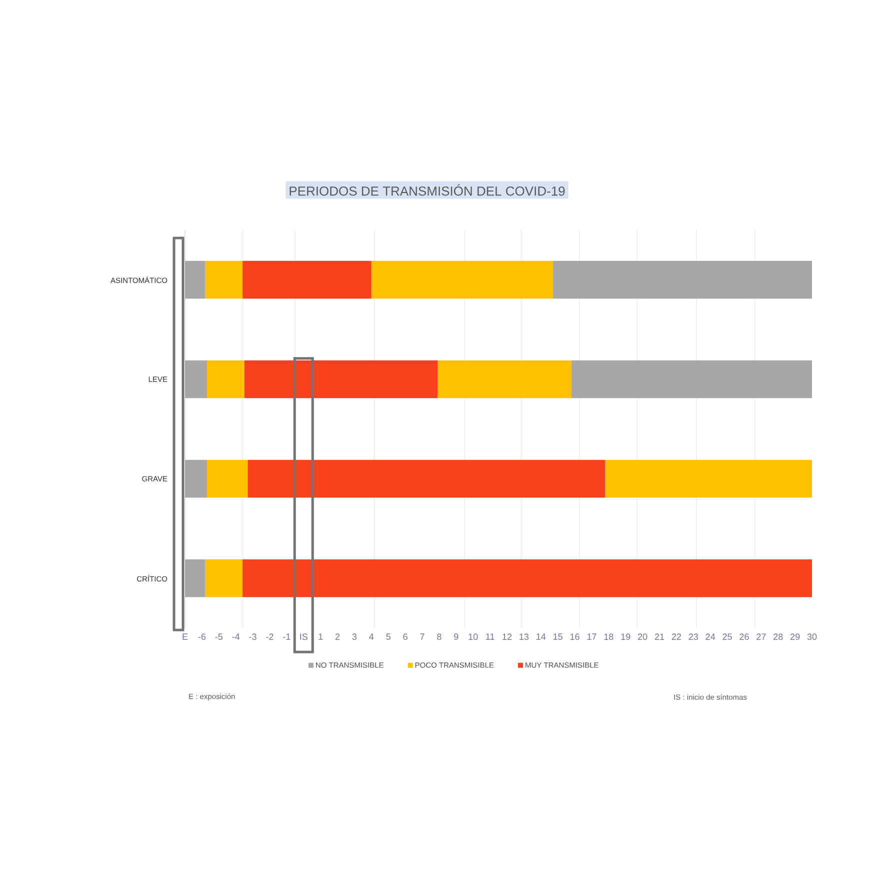 The width and height of the screenshot is (870, 870). I want to click on x-tick-label: 15, so click(558, 637).